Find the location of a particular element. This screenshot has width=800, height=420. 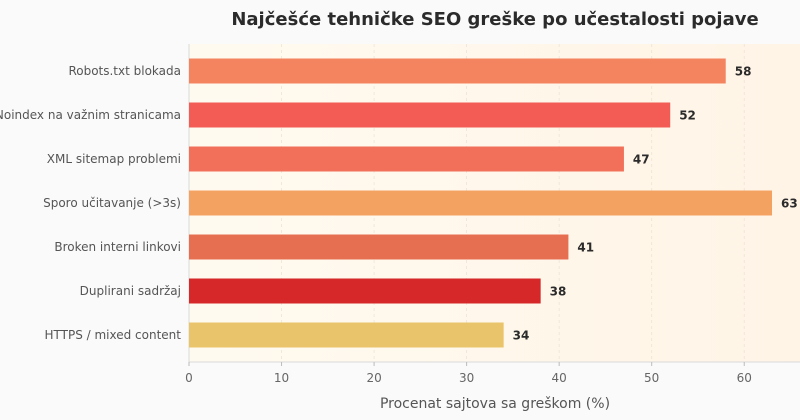

x-tick-label: 40 is located at coordinates (559, 378).